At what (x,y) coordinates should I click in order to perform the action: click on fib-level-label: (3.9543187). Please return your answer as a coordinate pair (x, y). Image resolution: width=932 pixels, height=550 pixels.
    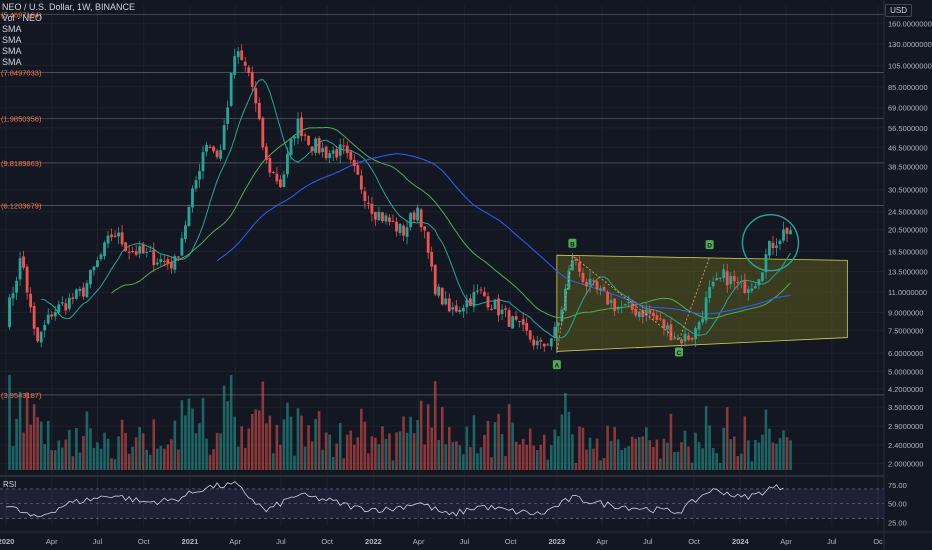
    Looking at the image, I should click on (21, 395).